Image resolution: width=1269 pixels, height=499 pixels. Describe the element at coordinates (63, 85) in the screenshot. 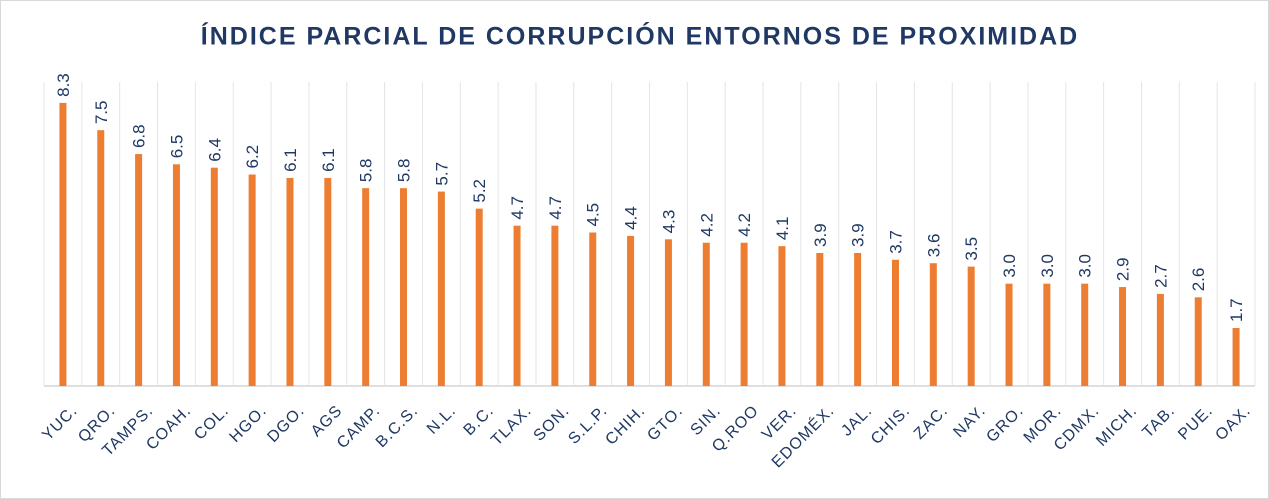

I see `value-label: 8.3` at that location.